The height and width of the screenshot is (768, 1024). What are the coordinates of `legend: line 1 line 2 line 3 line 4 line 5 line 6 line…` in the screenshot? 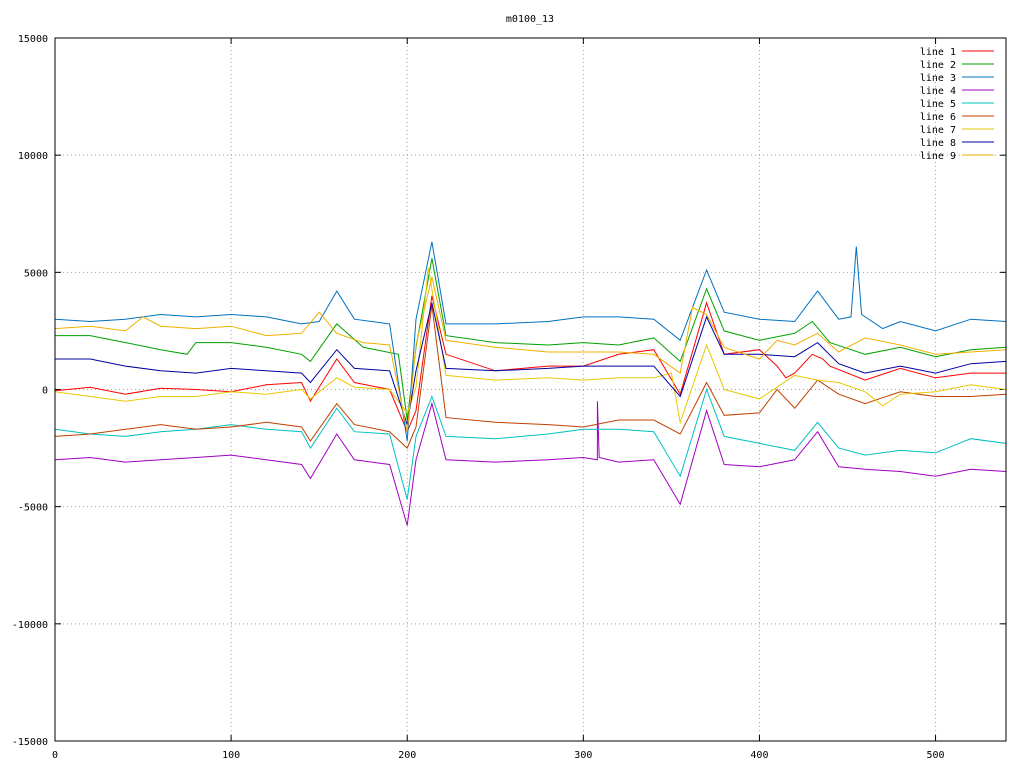 It's located at (957, 104).